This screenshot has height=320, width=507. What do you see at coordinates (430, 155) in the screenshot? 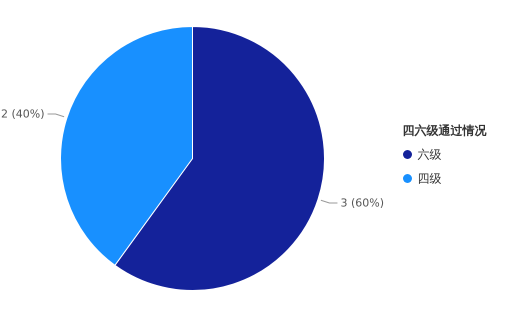
I see `legend-label: 六级` at bounding box center [430, 155].